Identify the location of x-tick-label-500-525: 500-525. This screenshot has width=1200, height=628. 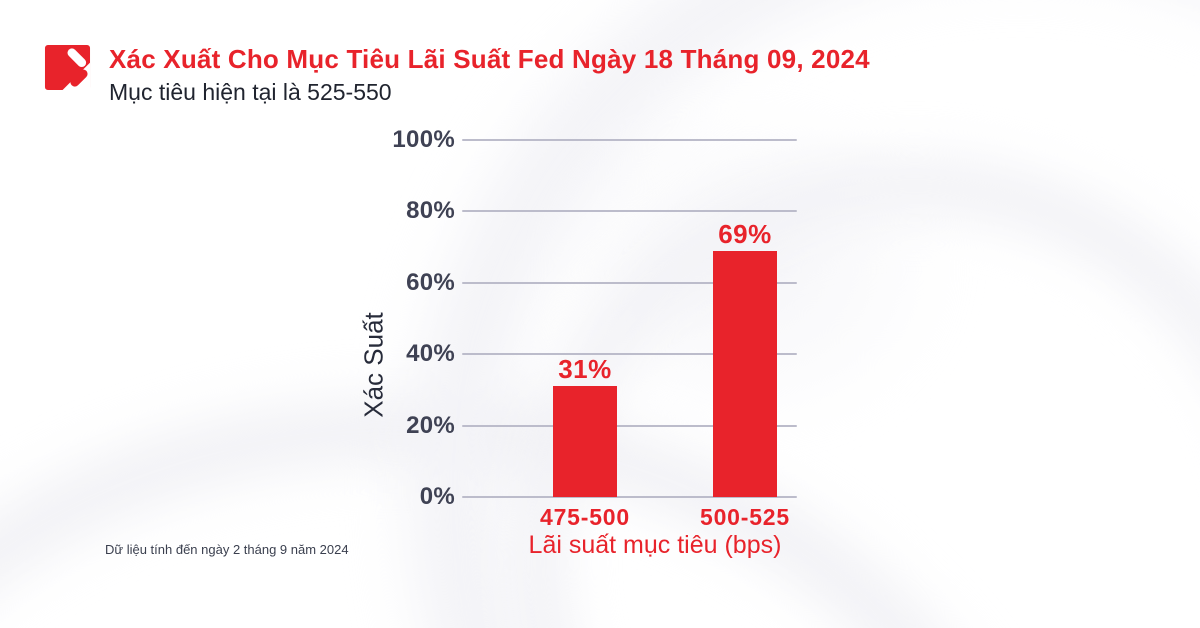
(744, 517).